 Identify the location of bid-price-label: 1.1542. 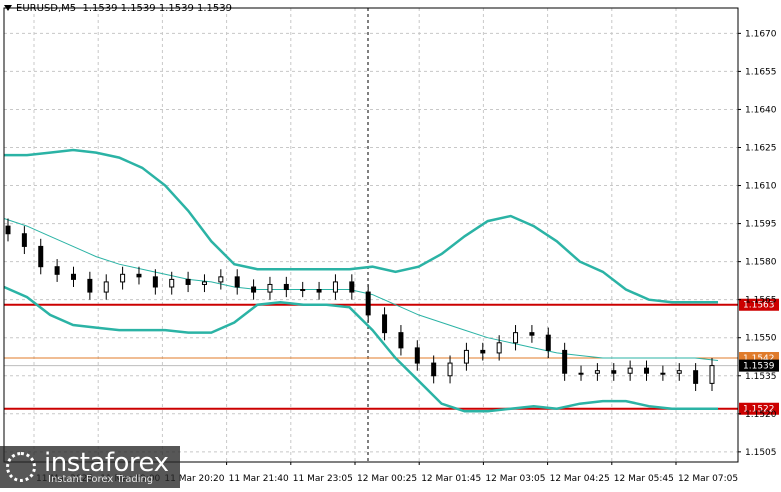
(759, 359).